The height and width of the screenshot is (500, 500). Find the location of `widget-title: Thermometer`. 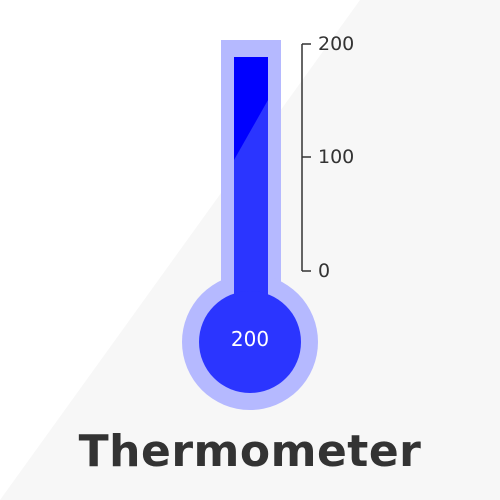

widget-title: Thermometer is located at coordinates (250, 451).